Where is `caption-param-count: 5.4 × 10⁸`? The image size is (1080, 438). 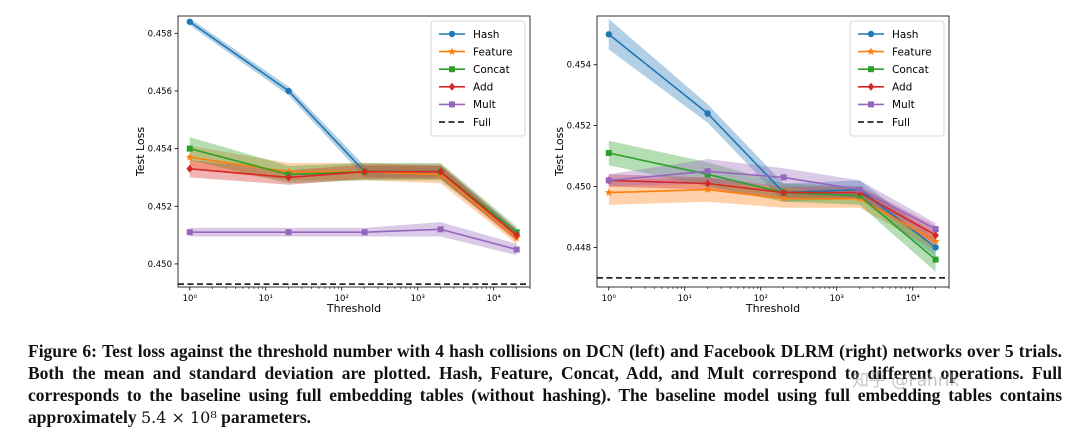 caption-param-count: 5.4 × 10⁸ is located at coordinates (178, 417).